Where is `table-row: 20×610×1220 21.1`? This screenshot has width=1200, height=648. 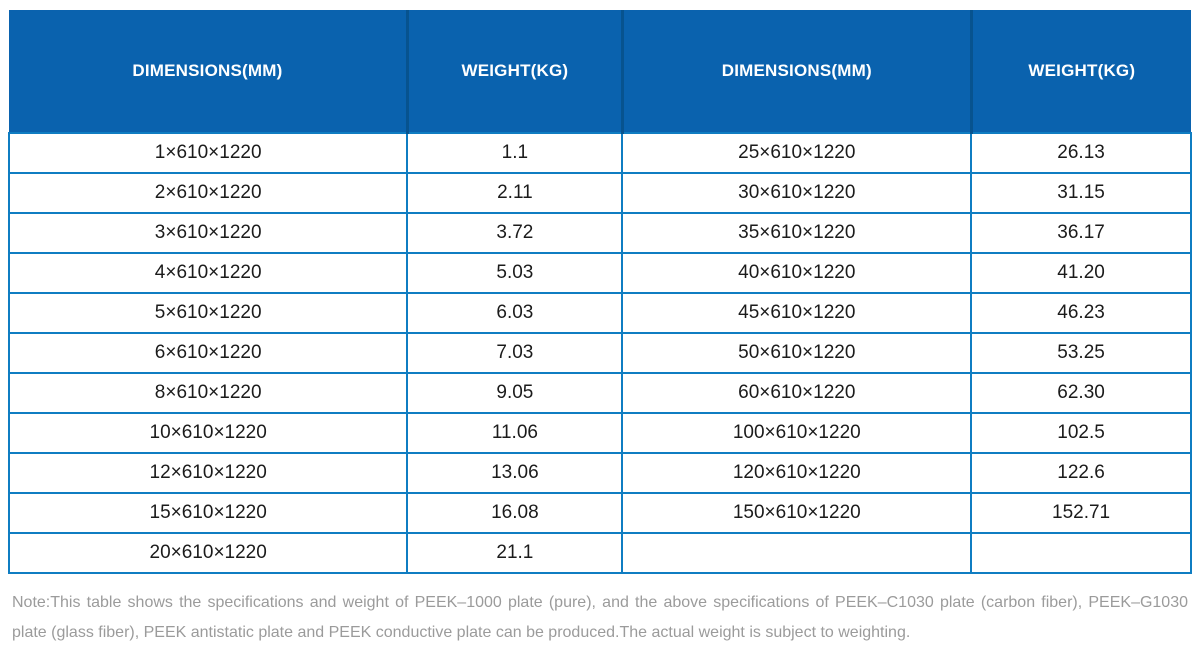 table-row: 20×610×1220 21.1 is located at coordinates (599, 553).